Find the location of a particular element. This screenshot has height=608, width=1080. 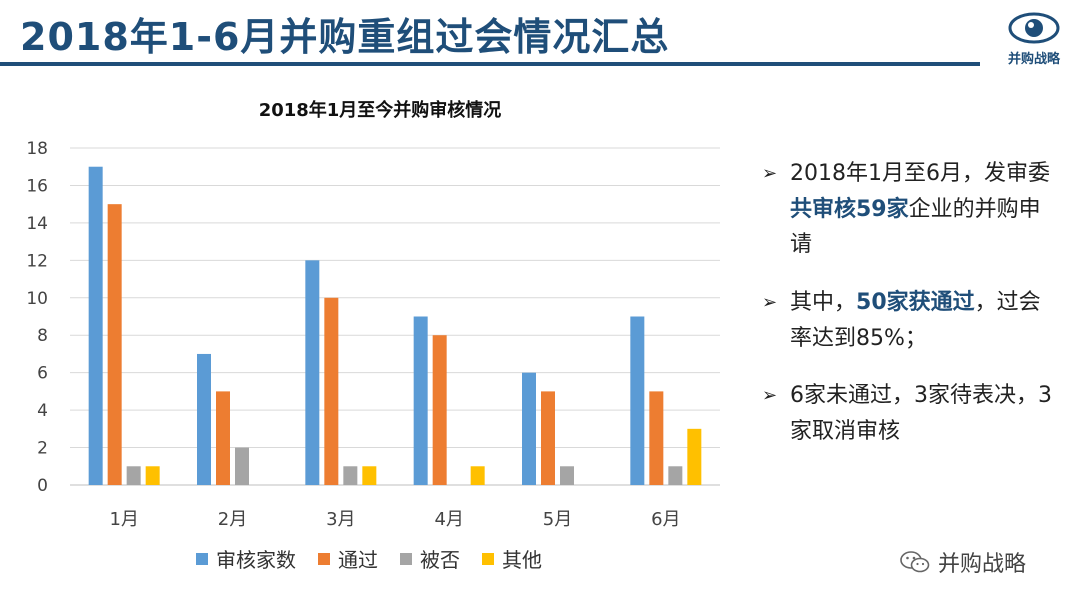

highlight-text: 共审核59家 is located at coordinates (849, 209).